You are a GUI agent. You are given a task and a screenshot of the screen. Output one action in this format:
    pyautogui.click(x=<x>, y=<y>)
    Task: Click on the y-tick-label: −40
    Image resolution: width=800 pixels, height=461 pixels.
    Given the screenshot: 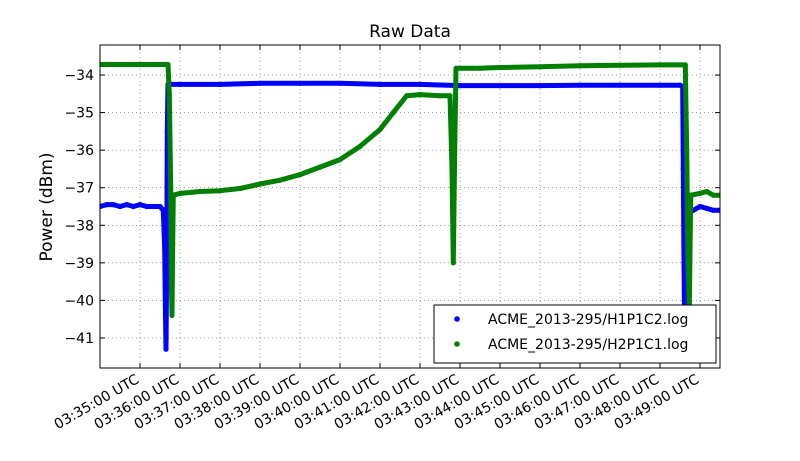 What is the action you would take?
    pyautogui.click(x=79, y=301)
    